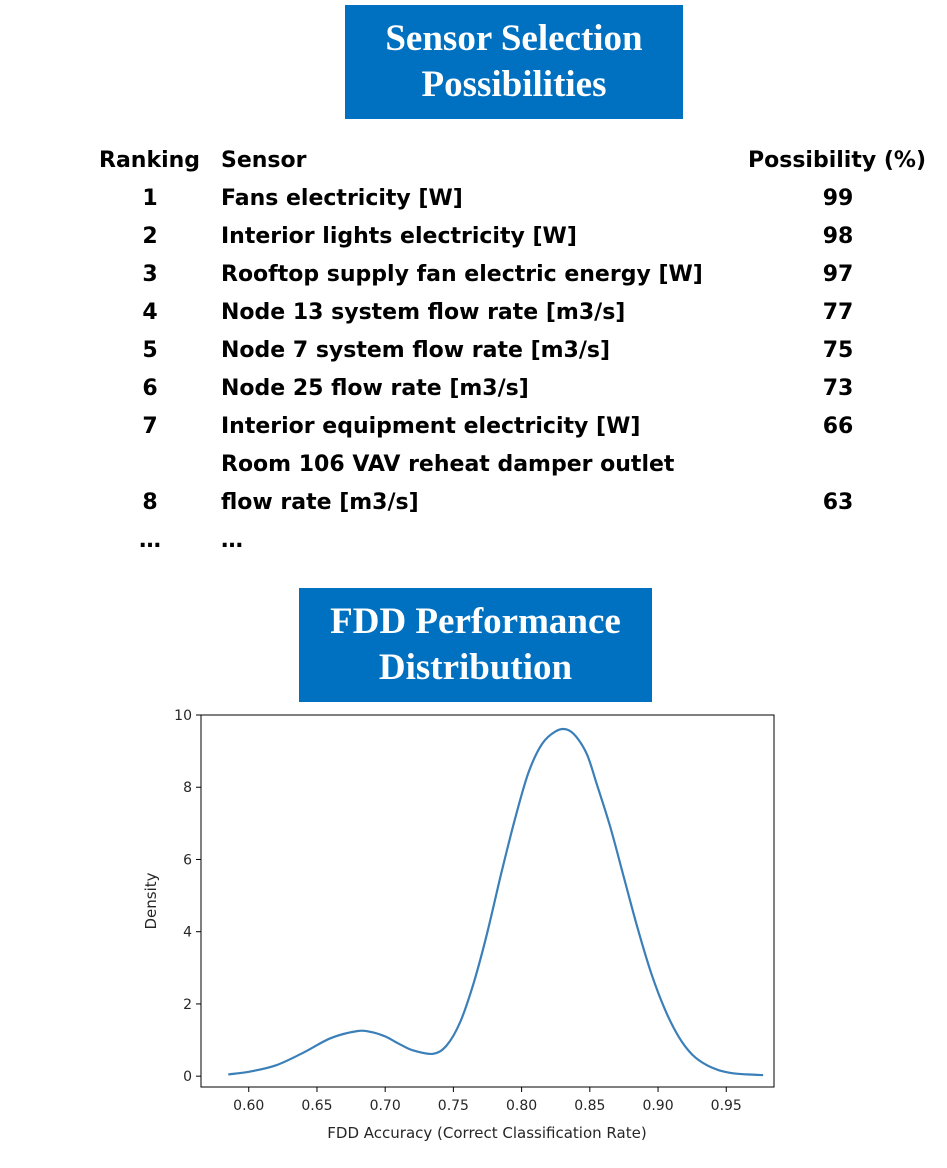 The image size is (947, 1168). I want to click on header-ranking: Ranking, so click(150, 160).